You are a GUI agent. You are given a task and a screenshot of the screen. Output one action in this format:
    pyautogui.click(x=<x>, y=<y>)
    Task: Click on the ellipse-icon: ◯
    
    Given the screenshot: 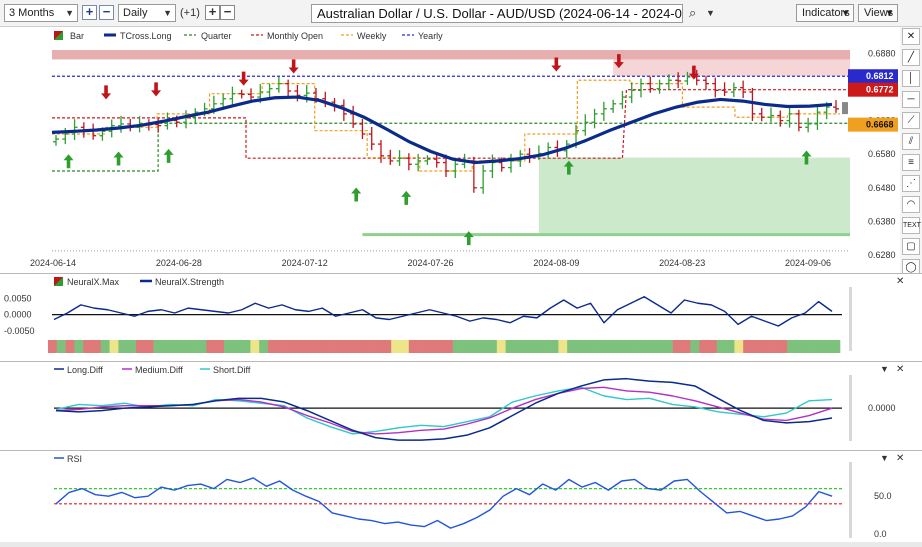 What is the action you would take?
    pyautogui.click(x=911, y=267)
    